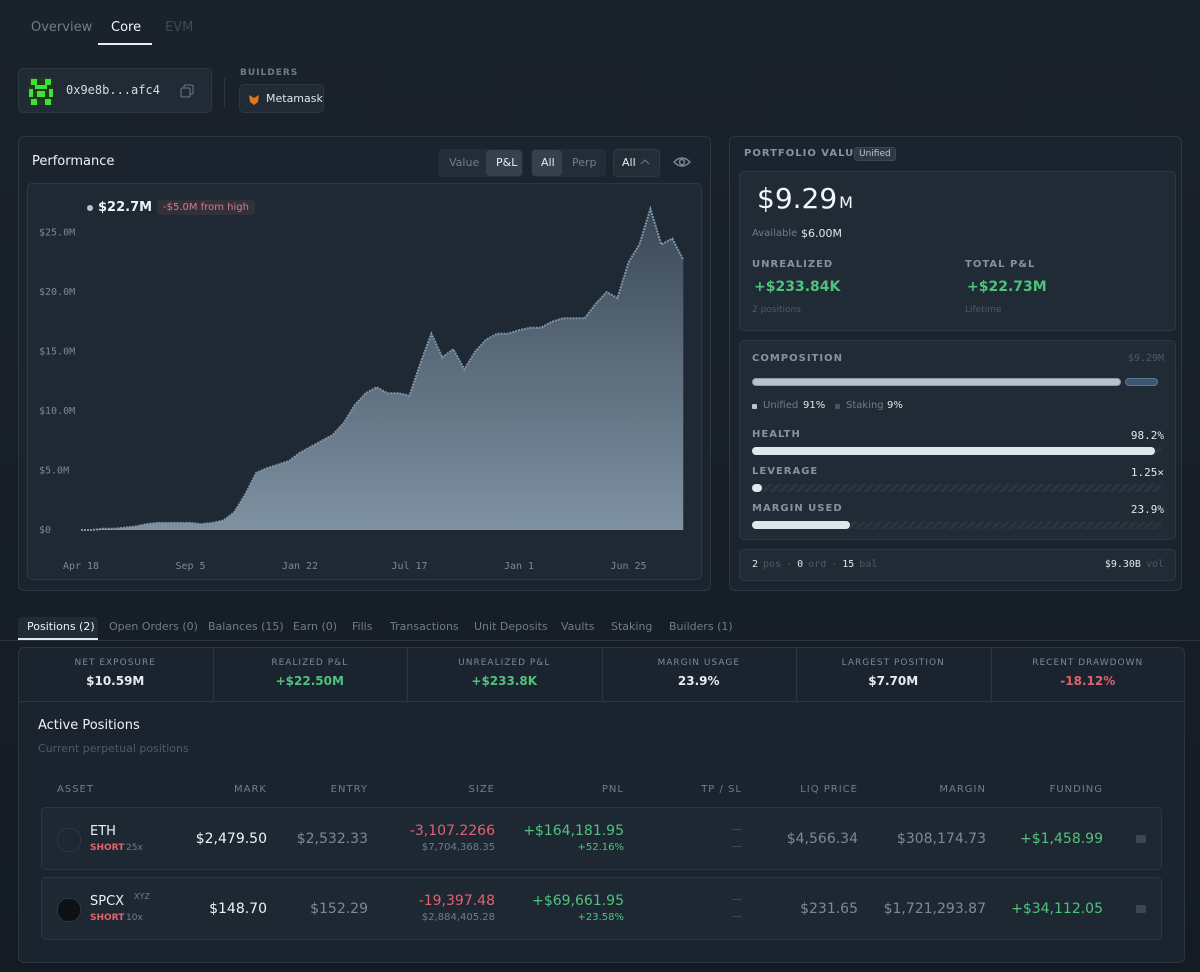 The width and height of the screenshot is (1200, 972). I want to click on identicon, so click(41, 91).